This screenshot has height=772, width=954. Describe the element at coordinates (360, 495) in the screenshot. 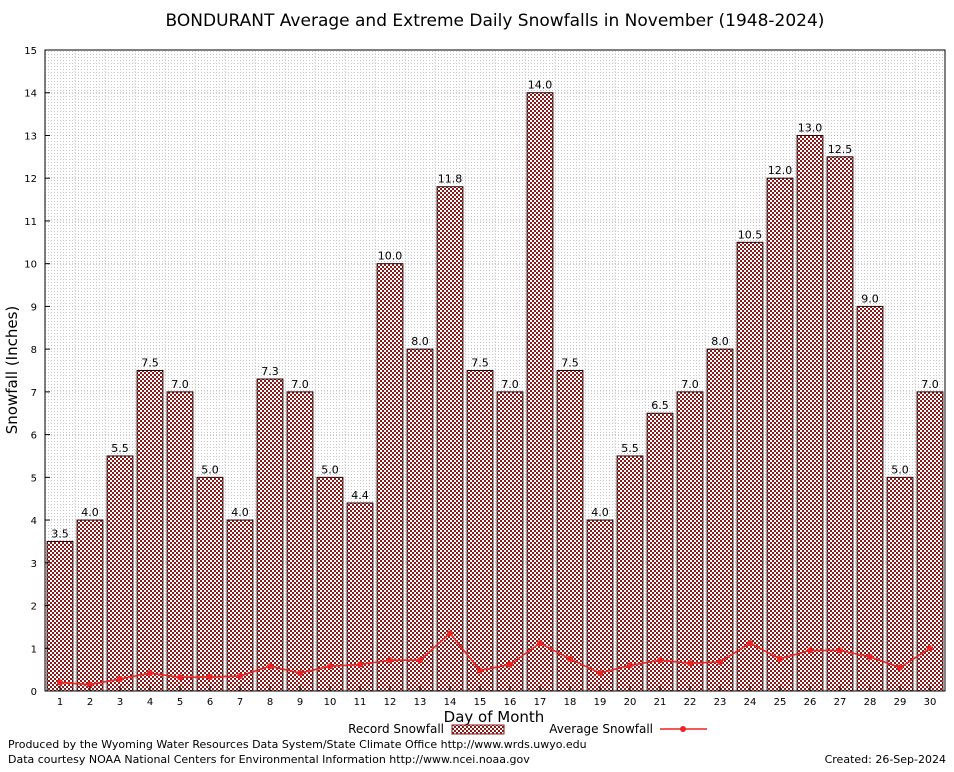

I see `bar-value-label: 4.4` at that location.